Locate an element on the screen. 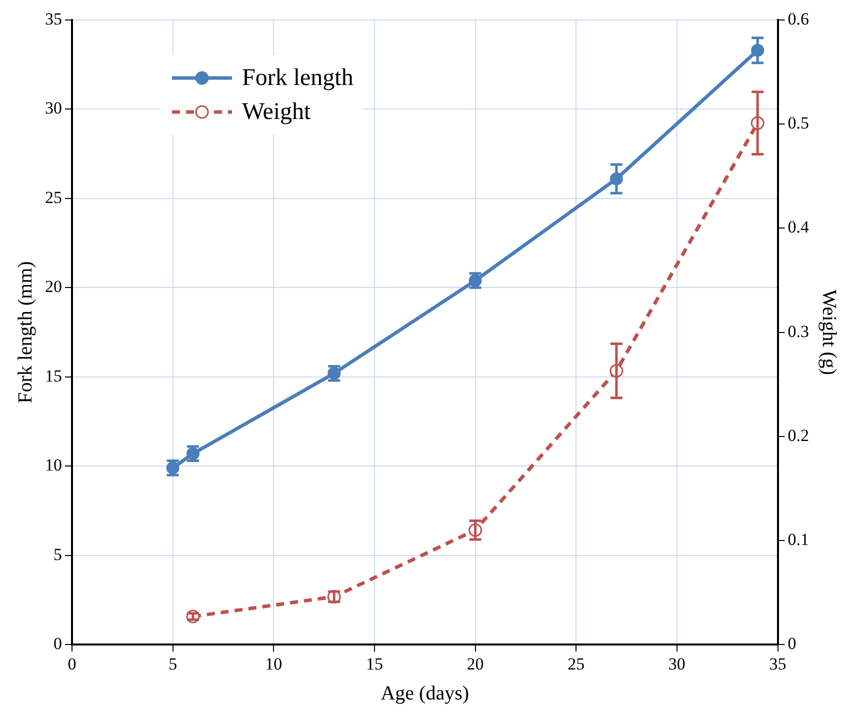  y2-tick-label: 0 is located at coordinates (792, 644).